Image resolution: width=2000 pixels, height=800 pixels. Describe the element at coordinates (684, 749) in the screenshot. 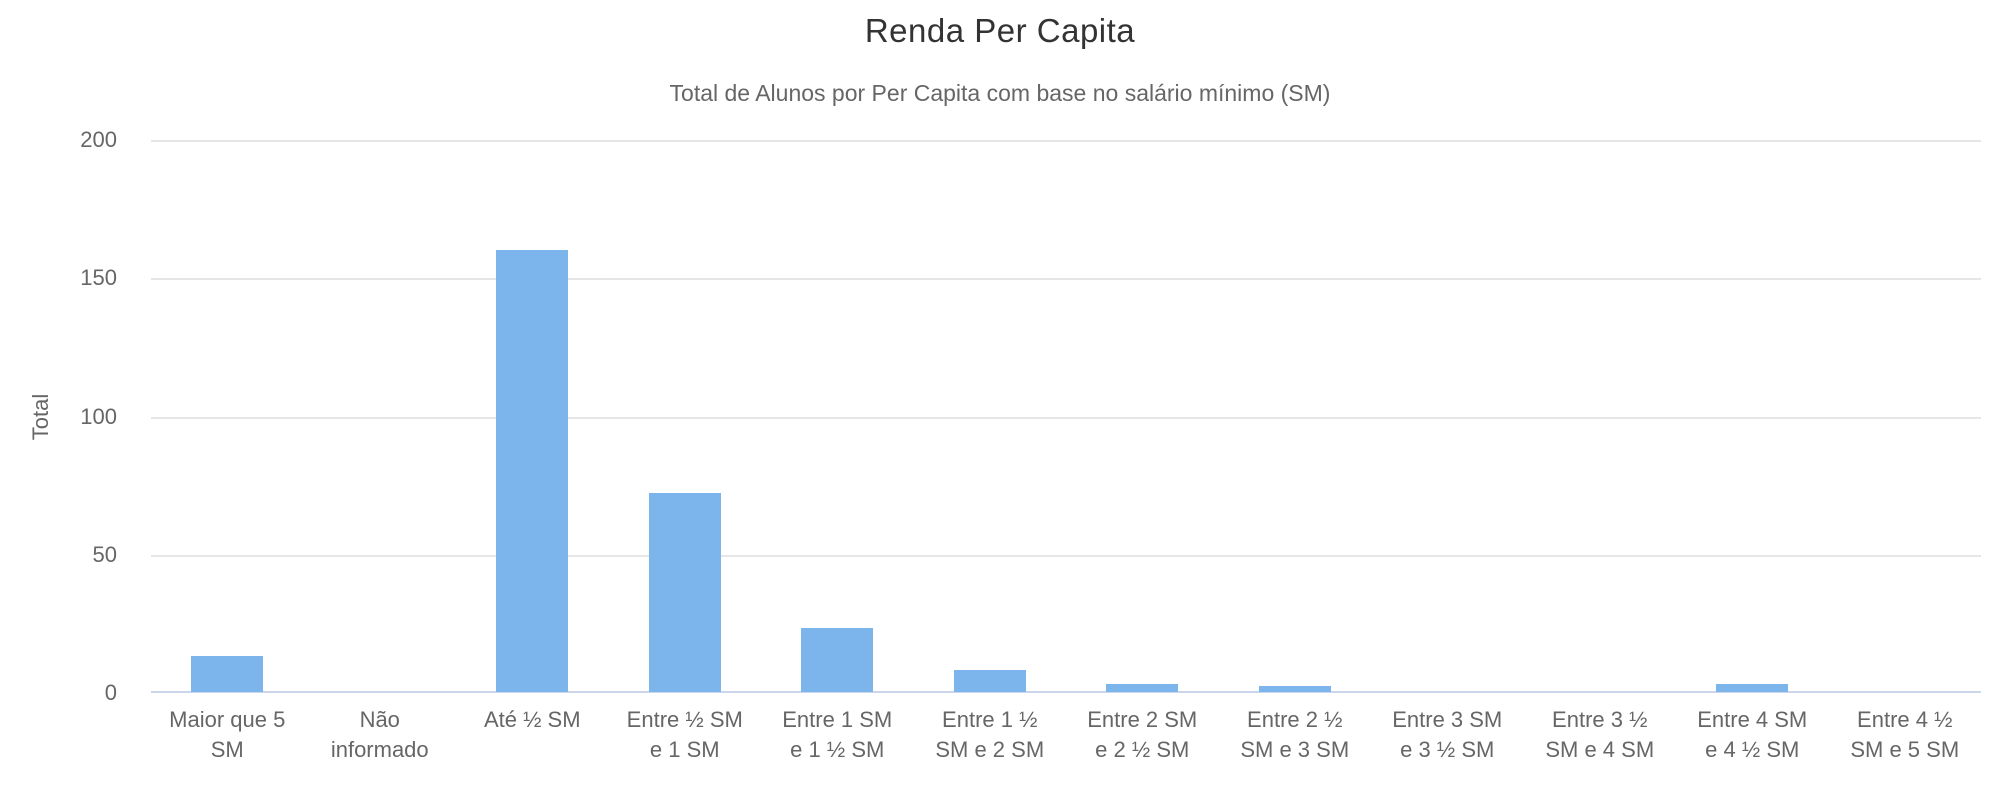

I see `x-axis-label-line: e 1 SM` at that location.